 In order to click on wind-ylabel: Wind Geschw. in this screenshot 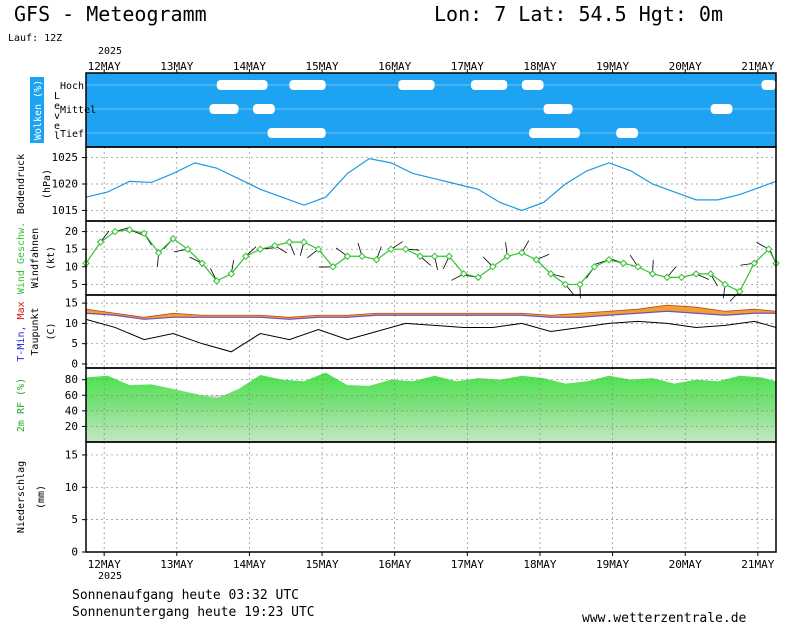, I will do `click(21, 258)`.